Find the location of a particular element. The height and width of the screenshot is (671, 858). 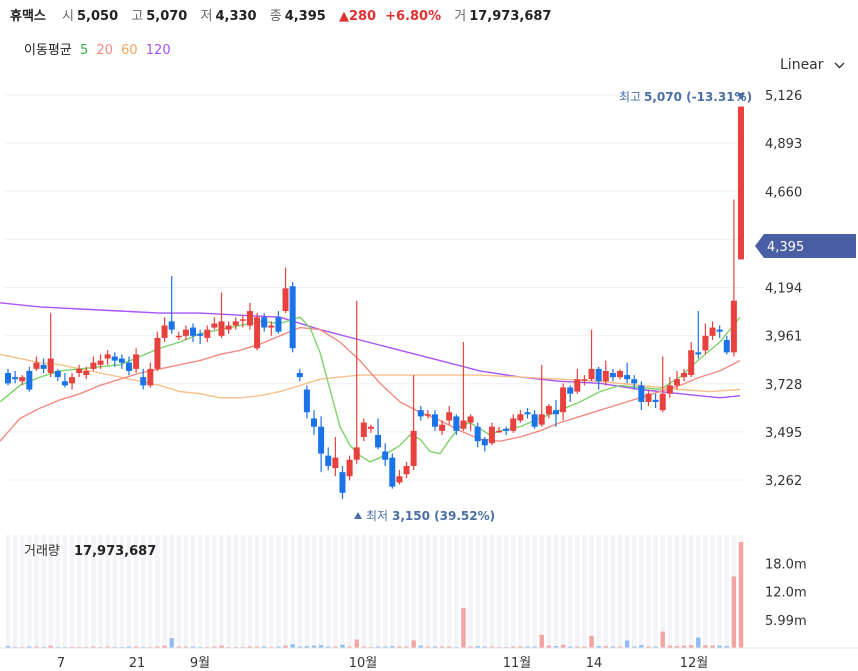

ma20-line is located at coordinates (370, 384).